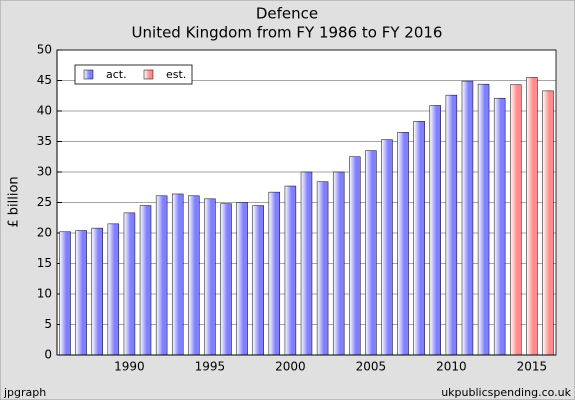  I want to click on footer-right: ukpublicspending.co.uk, so click(506, 392).